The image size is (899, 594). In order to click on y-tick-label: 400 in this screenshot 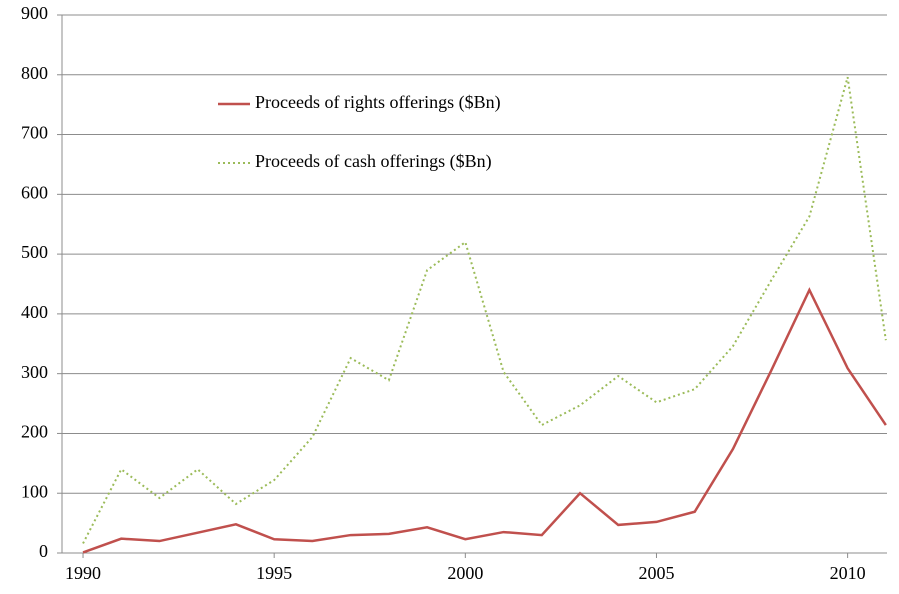, I will do `click(34, 312)`.